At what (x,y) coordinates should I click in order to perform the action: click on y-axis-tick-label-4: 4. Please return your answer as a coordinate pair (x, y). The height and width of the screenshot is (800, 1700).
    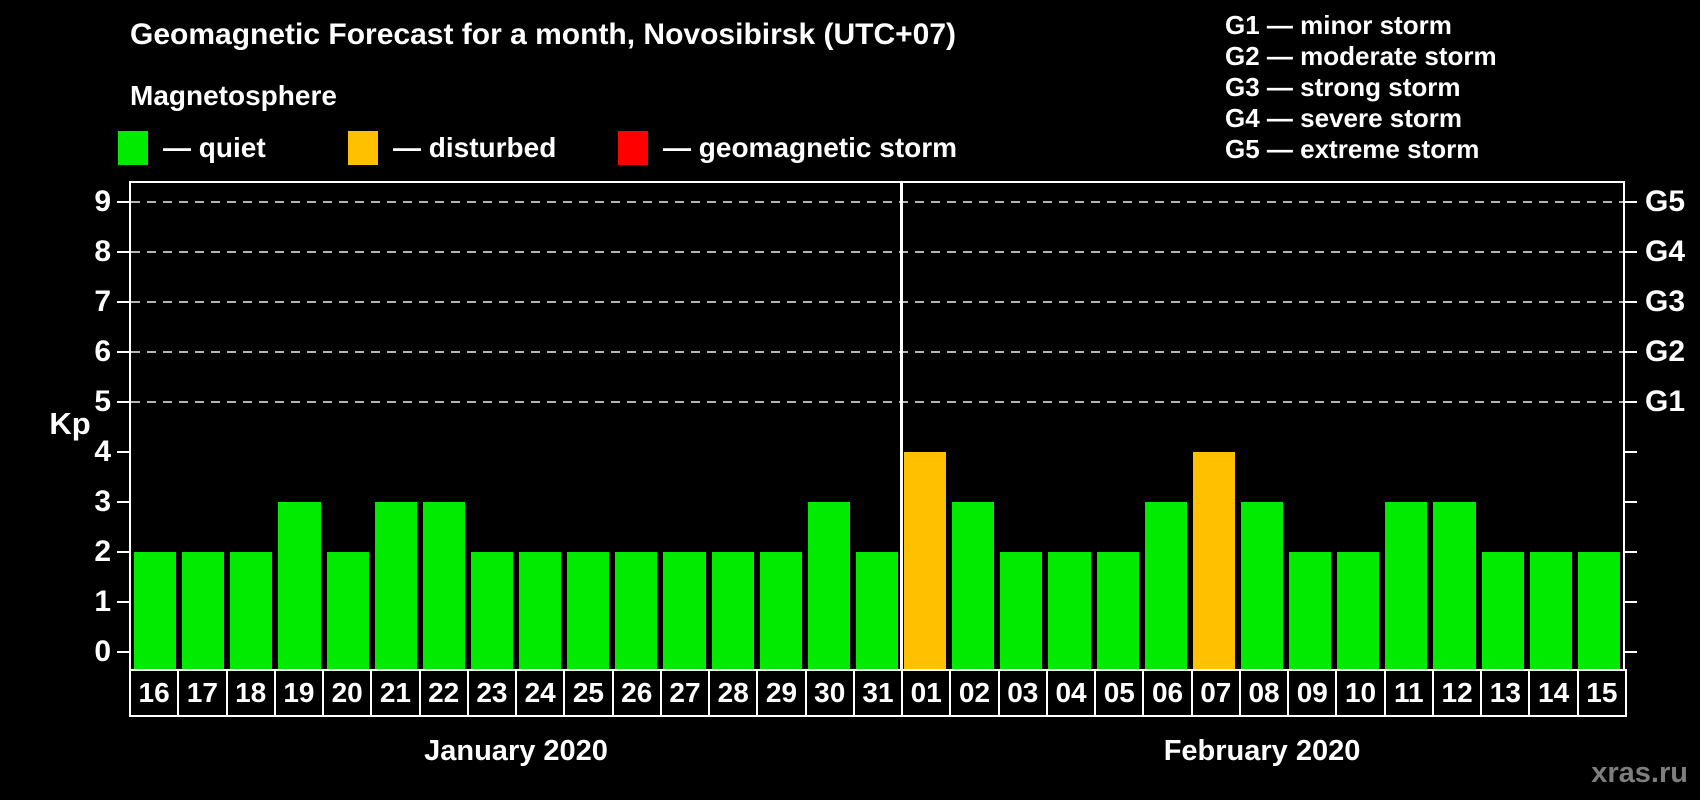
    Looking at the image, I should click on (102, 451).